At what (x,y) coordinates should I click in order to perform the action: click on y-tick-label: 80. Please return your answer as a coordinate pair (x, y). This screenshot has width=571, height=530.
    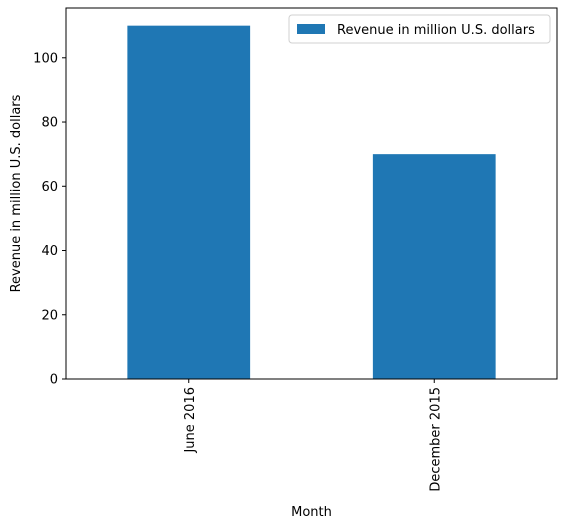
    Looking at the image, I should click on (49, 123).